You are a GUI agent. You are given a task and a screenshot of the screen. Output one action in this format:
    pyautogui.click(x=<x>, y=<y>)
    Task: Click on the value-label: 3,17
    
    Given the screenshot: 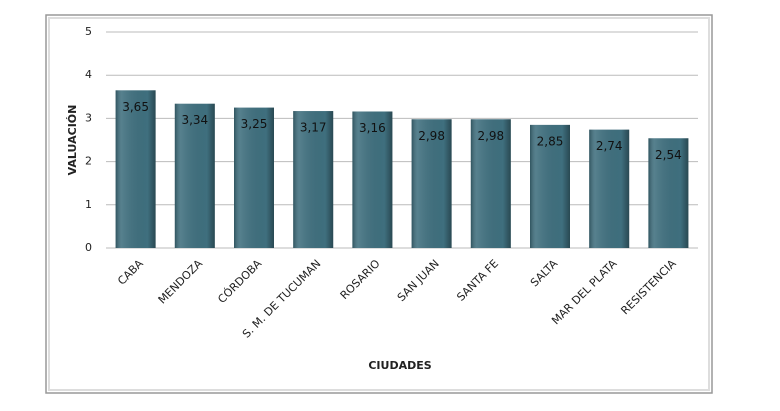 What is the action you would take?
    pyautogui.click(x=313, y=128)
    